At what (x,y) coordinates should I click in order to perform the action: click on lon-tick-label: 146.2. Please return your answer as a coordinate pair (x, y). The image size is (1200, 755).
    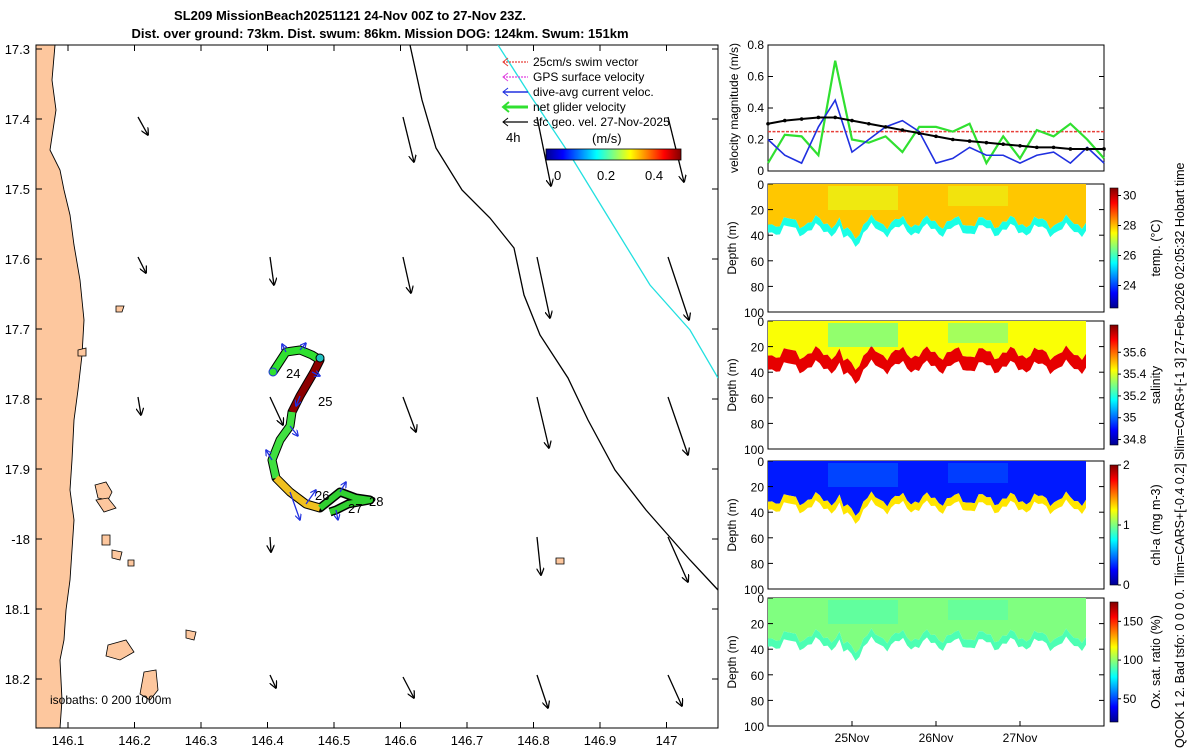
    Looking at the image, I should click on (134, 740).